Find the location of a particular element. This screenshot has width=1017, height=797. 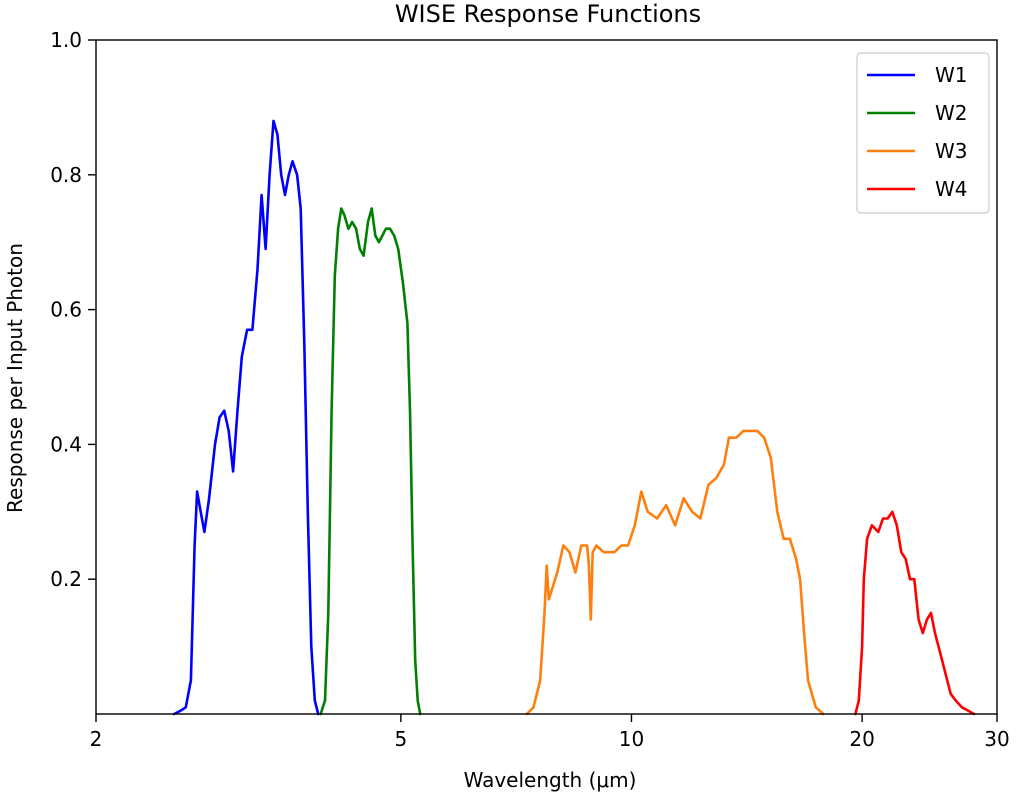

series-line-w4 is located at coordinates (915, 613).